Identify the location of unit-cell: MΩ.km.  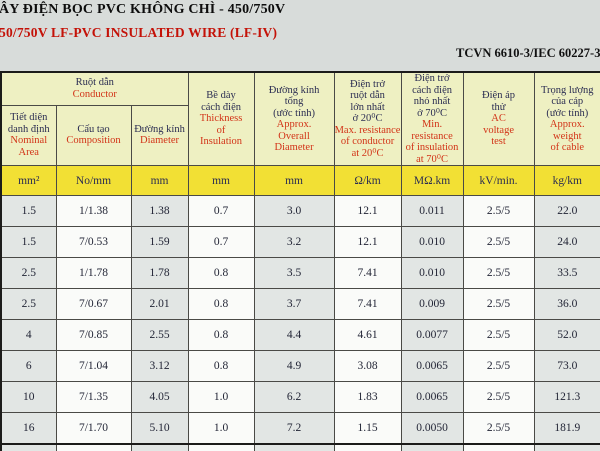
(432, 180).